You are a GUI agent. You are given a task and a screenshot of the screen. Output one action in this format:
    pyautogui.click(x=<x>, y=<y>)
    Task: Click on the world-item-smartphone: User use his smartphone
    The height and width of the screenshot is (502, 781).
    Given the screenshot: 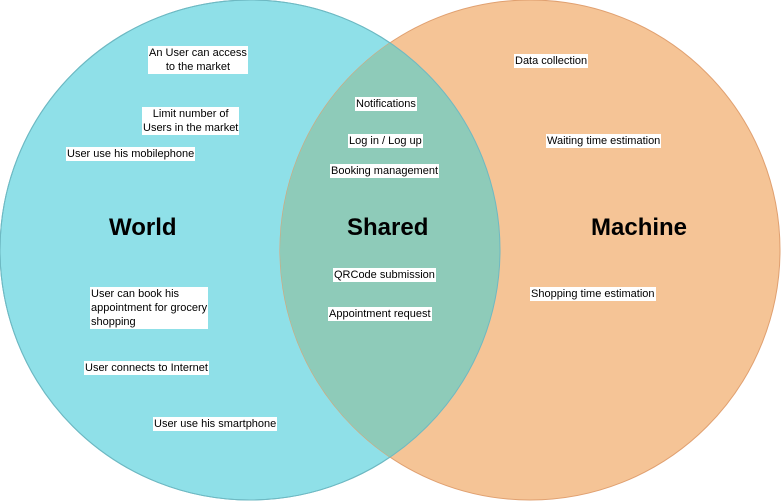 What is the action you would take?
    pyautogui.click(x=215, y=424)
    